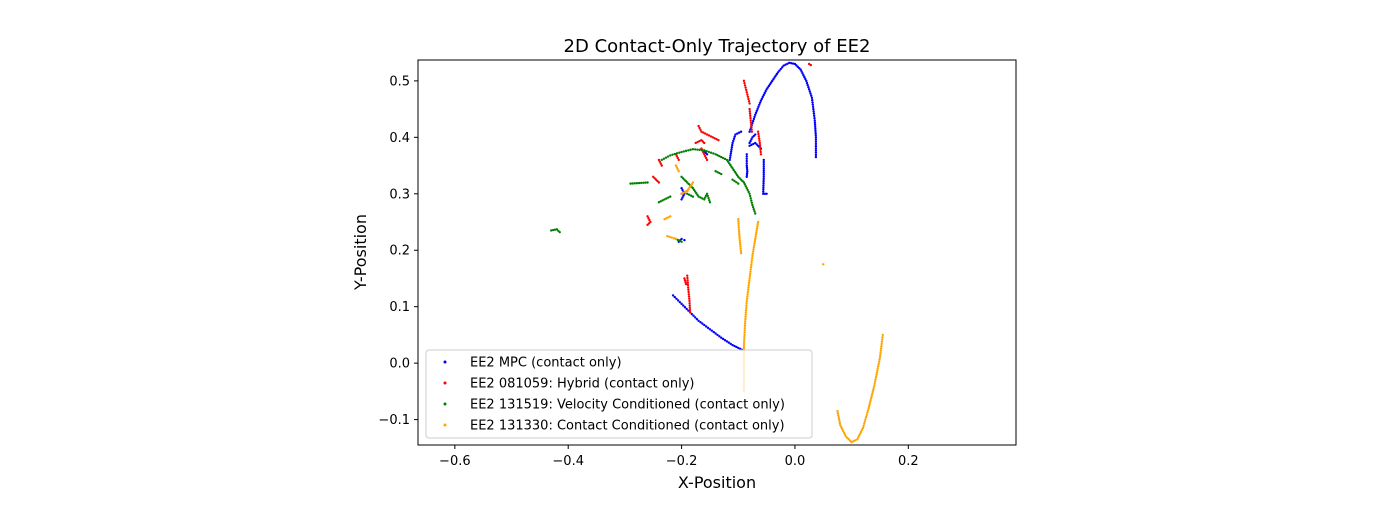 This screenshot has width=1400, height=505. Describe the element at coordinates (399, 194) in the screenshot. I see `y-tick-label: 0.3` at that location.